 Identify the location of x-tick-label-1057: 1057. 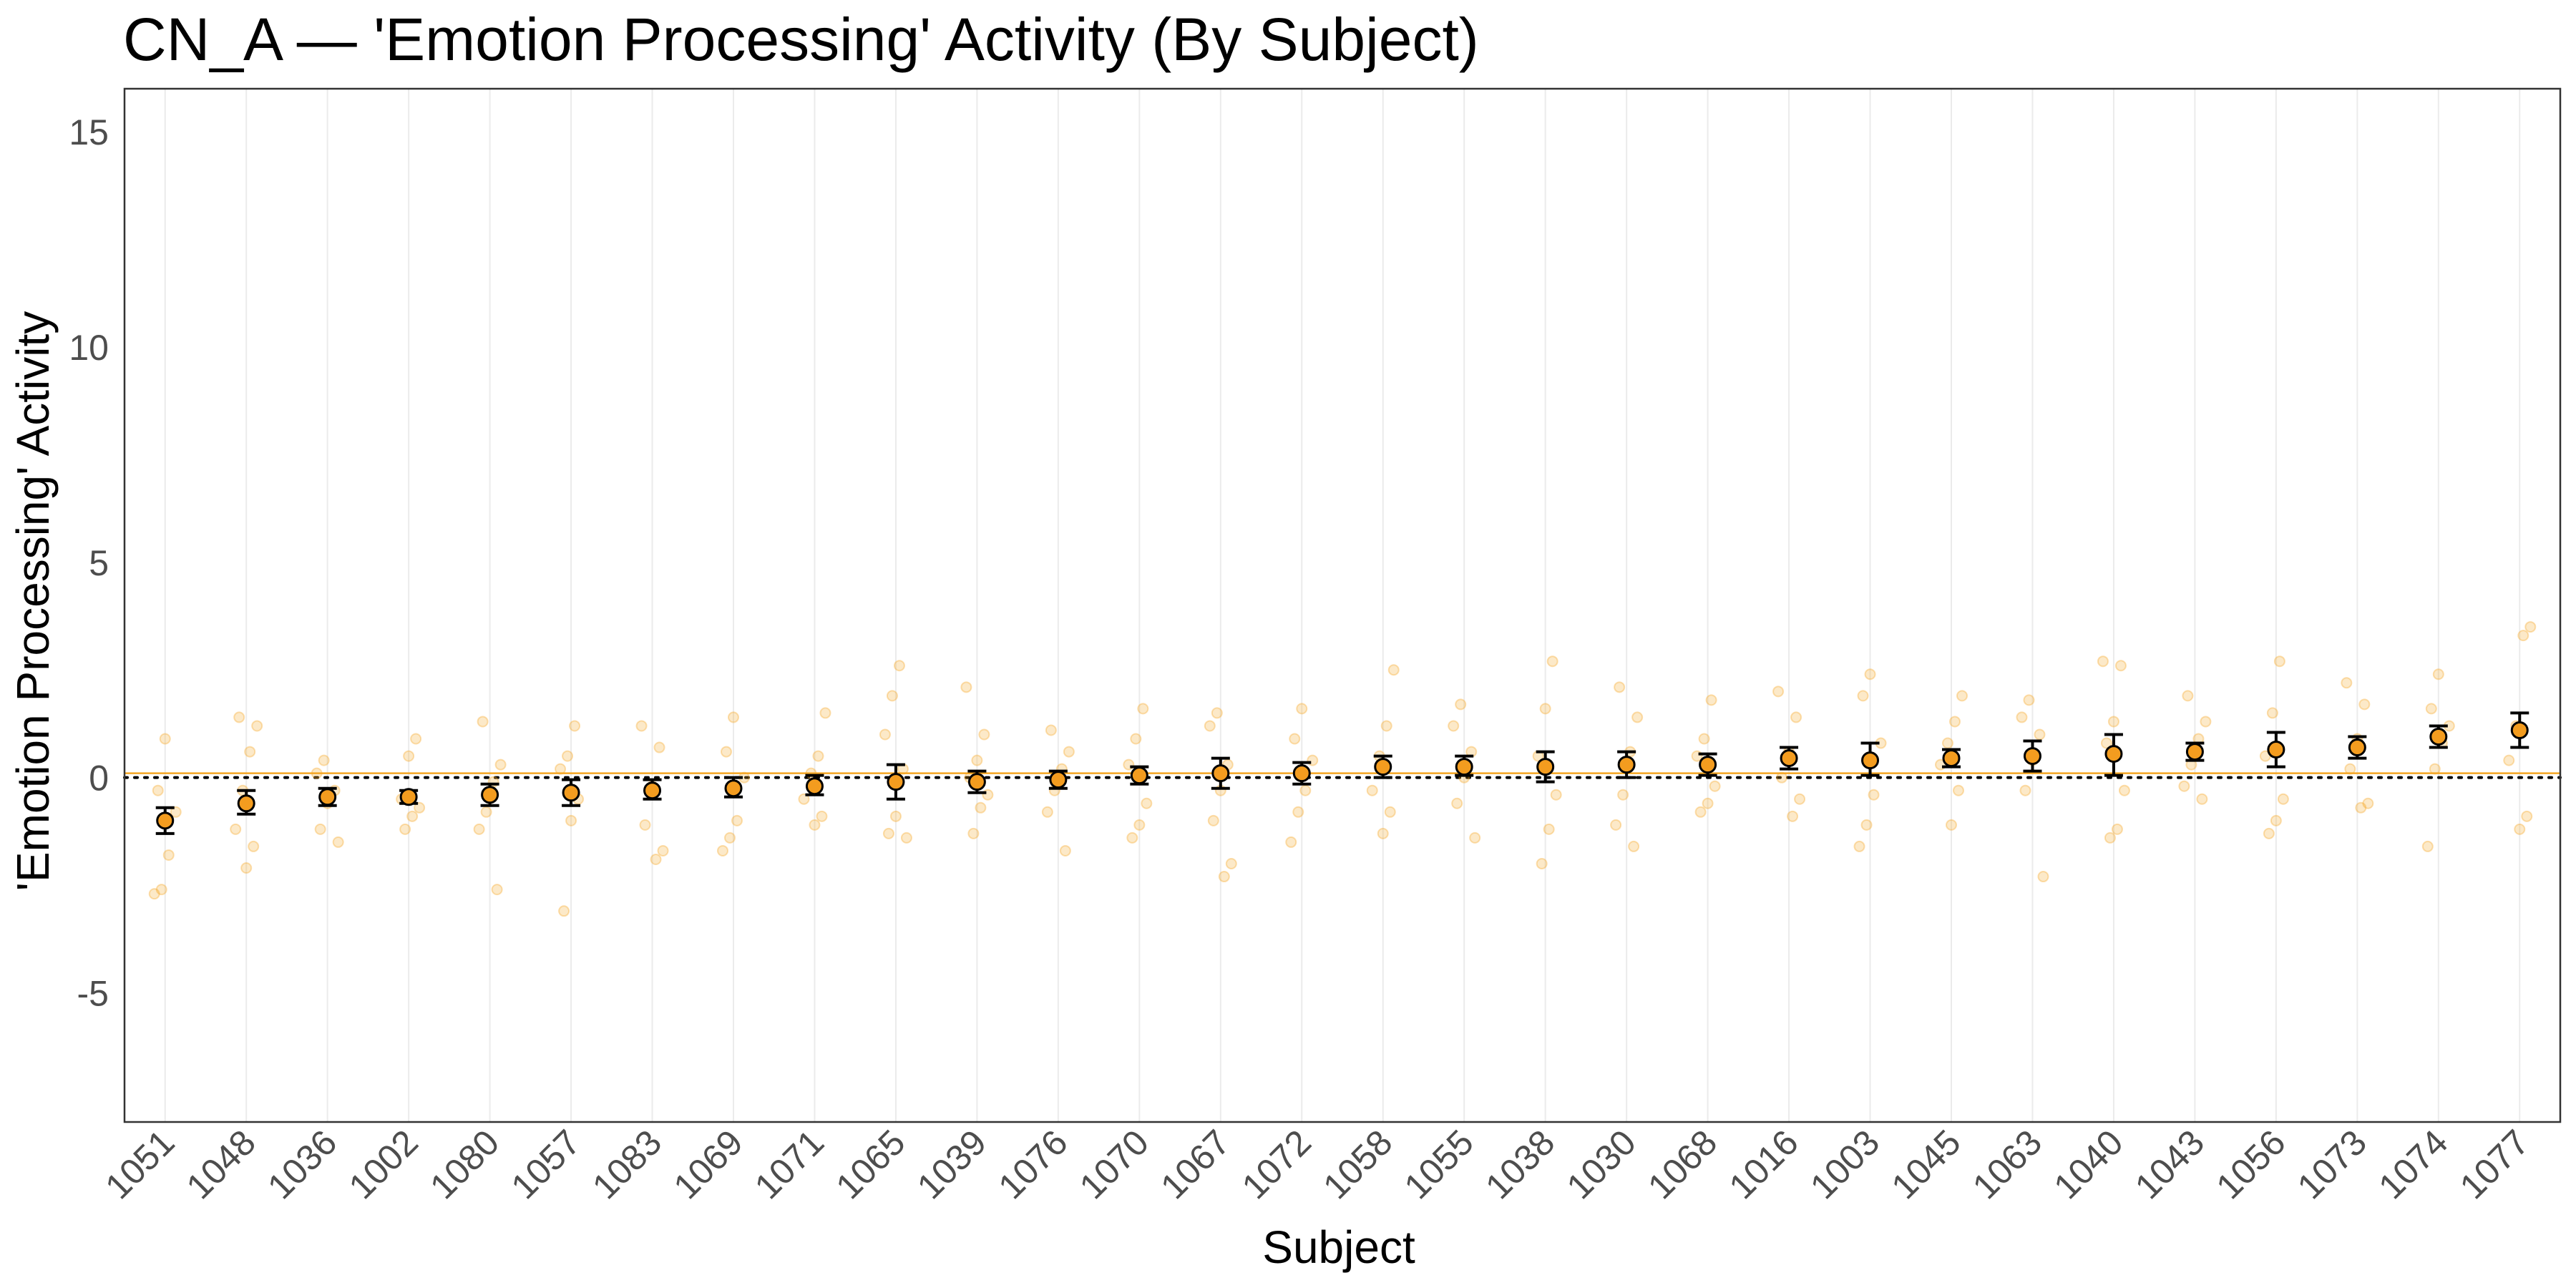
(546, 1164).